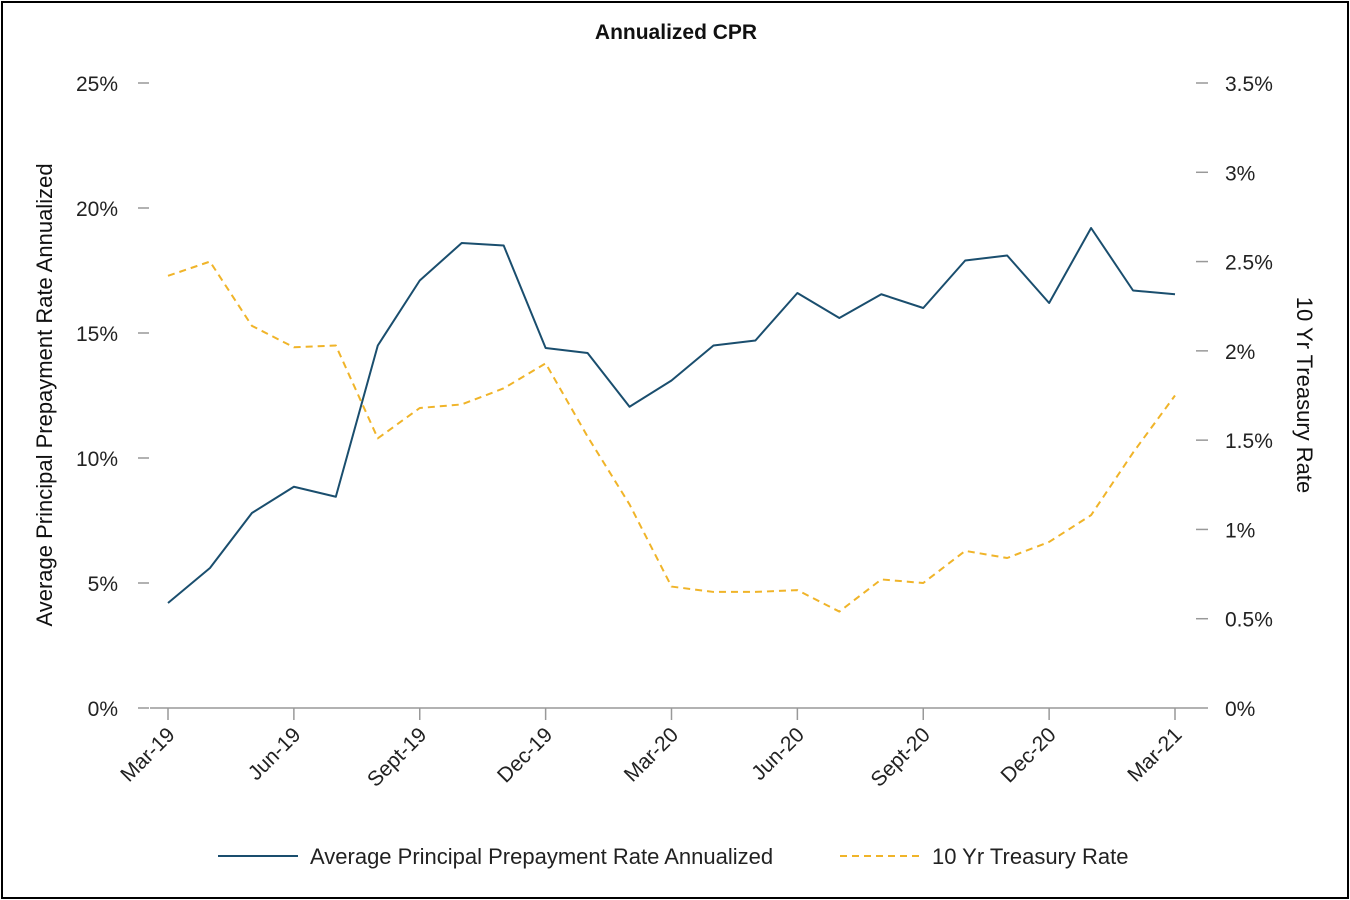 This screenshot has width=1350, height=900. What do you see at coordinates (397, 757) in the screenshot?
I see `x-tick-label: Sept-19` at bounding box center [397, 757].